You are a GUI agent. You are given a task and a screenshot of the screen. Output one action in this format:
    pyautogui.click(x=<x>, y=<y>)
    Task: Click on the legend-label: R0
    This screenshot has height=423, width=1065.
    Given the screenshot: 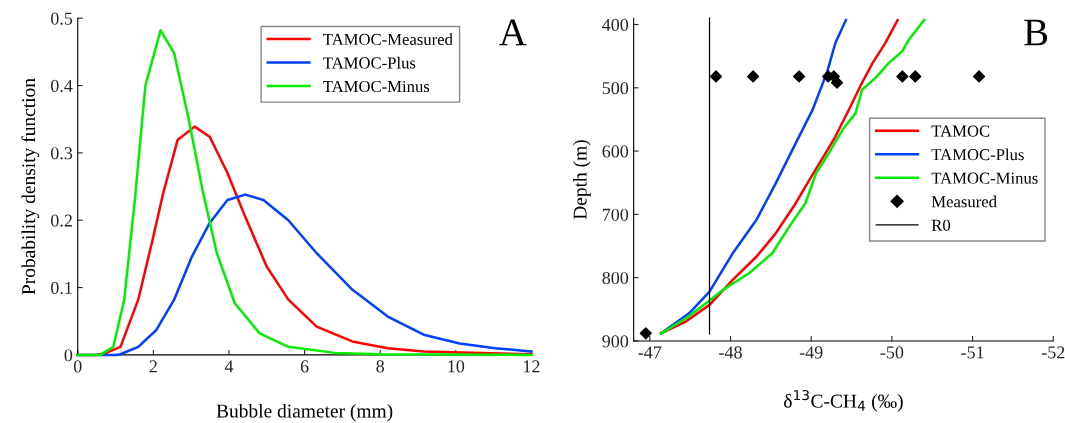 What is the action you would take?
    pyautogui.click(x=941, y=225)
    